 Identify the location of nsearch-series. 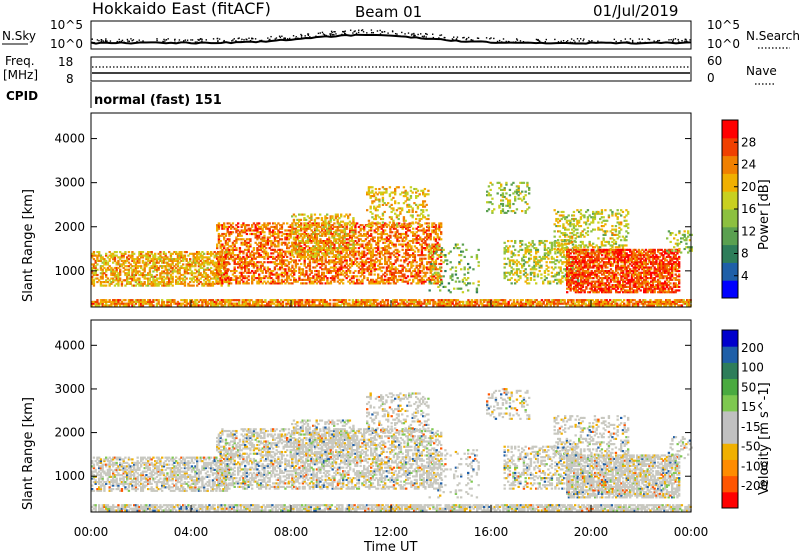
(391, 36).